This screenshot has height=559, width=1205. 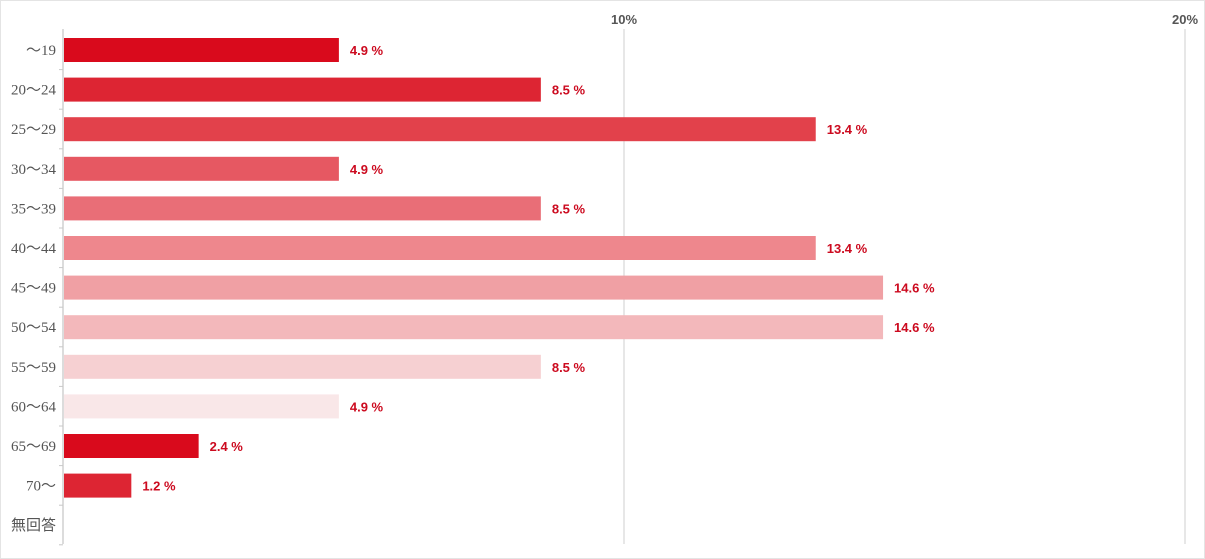 What do you see at coordinates (1185, 19) in the screenshot?
I see `x-tick-label-20: 20%` at bounding box center [1185, 19].